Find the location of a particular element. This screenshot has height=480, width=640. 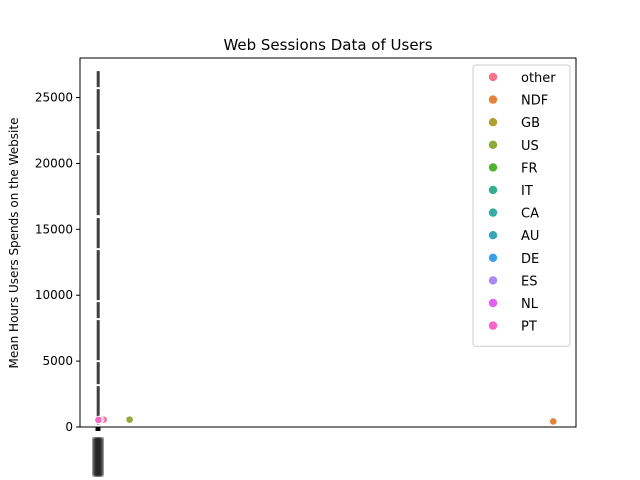

legend-label: PT is located at coordinates (529, 327).